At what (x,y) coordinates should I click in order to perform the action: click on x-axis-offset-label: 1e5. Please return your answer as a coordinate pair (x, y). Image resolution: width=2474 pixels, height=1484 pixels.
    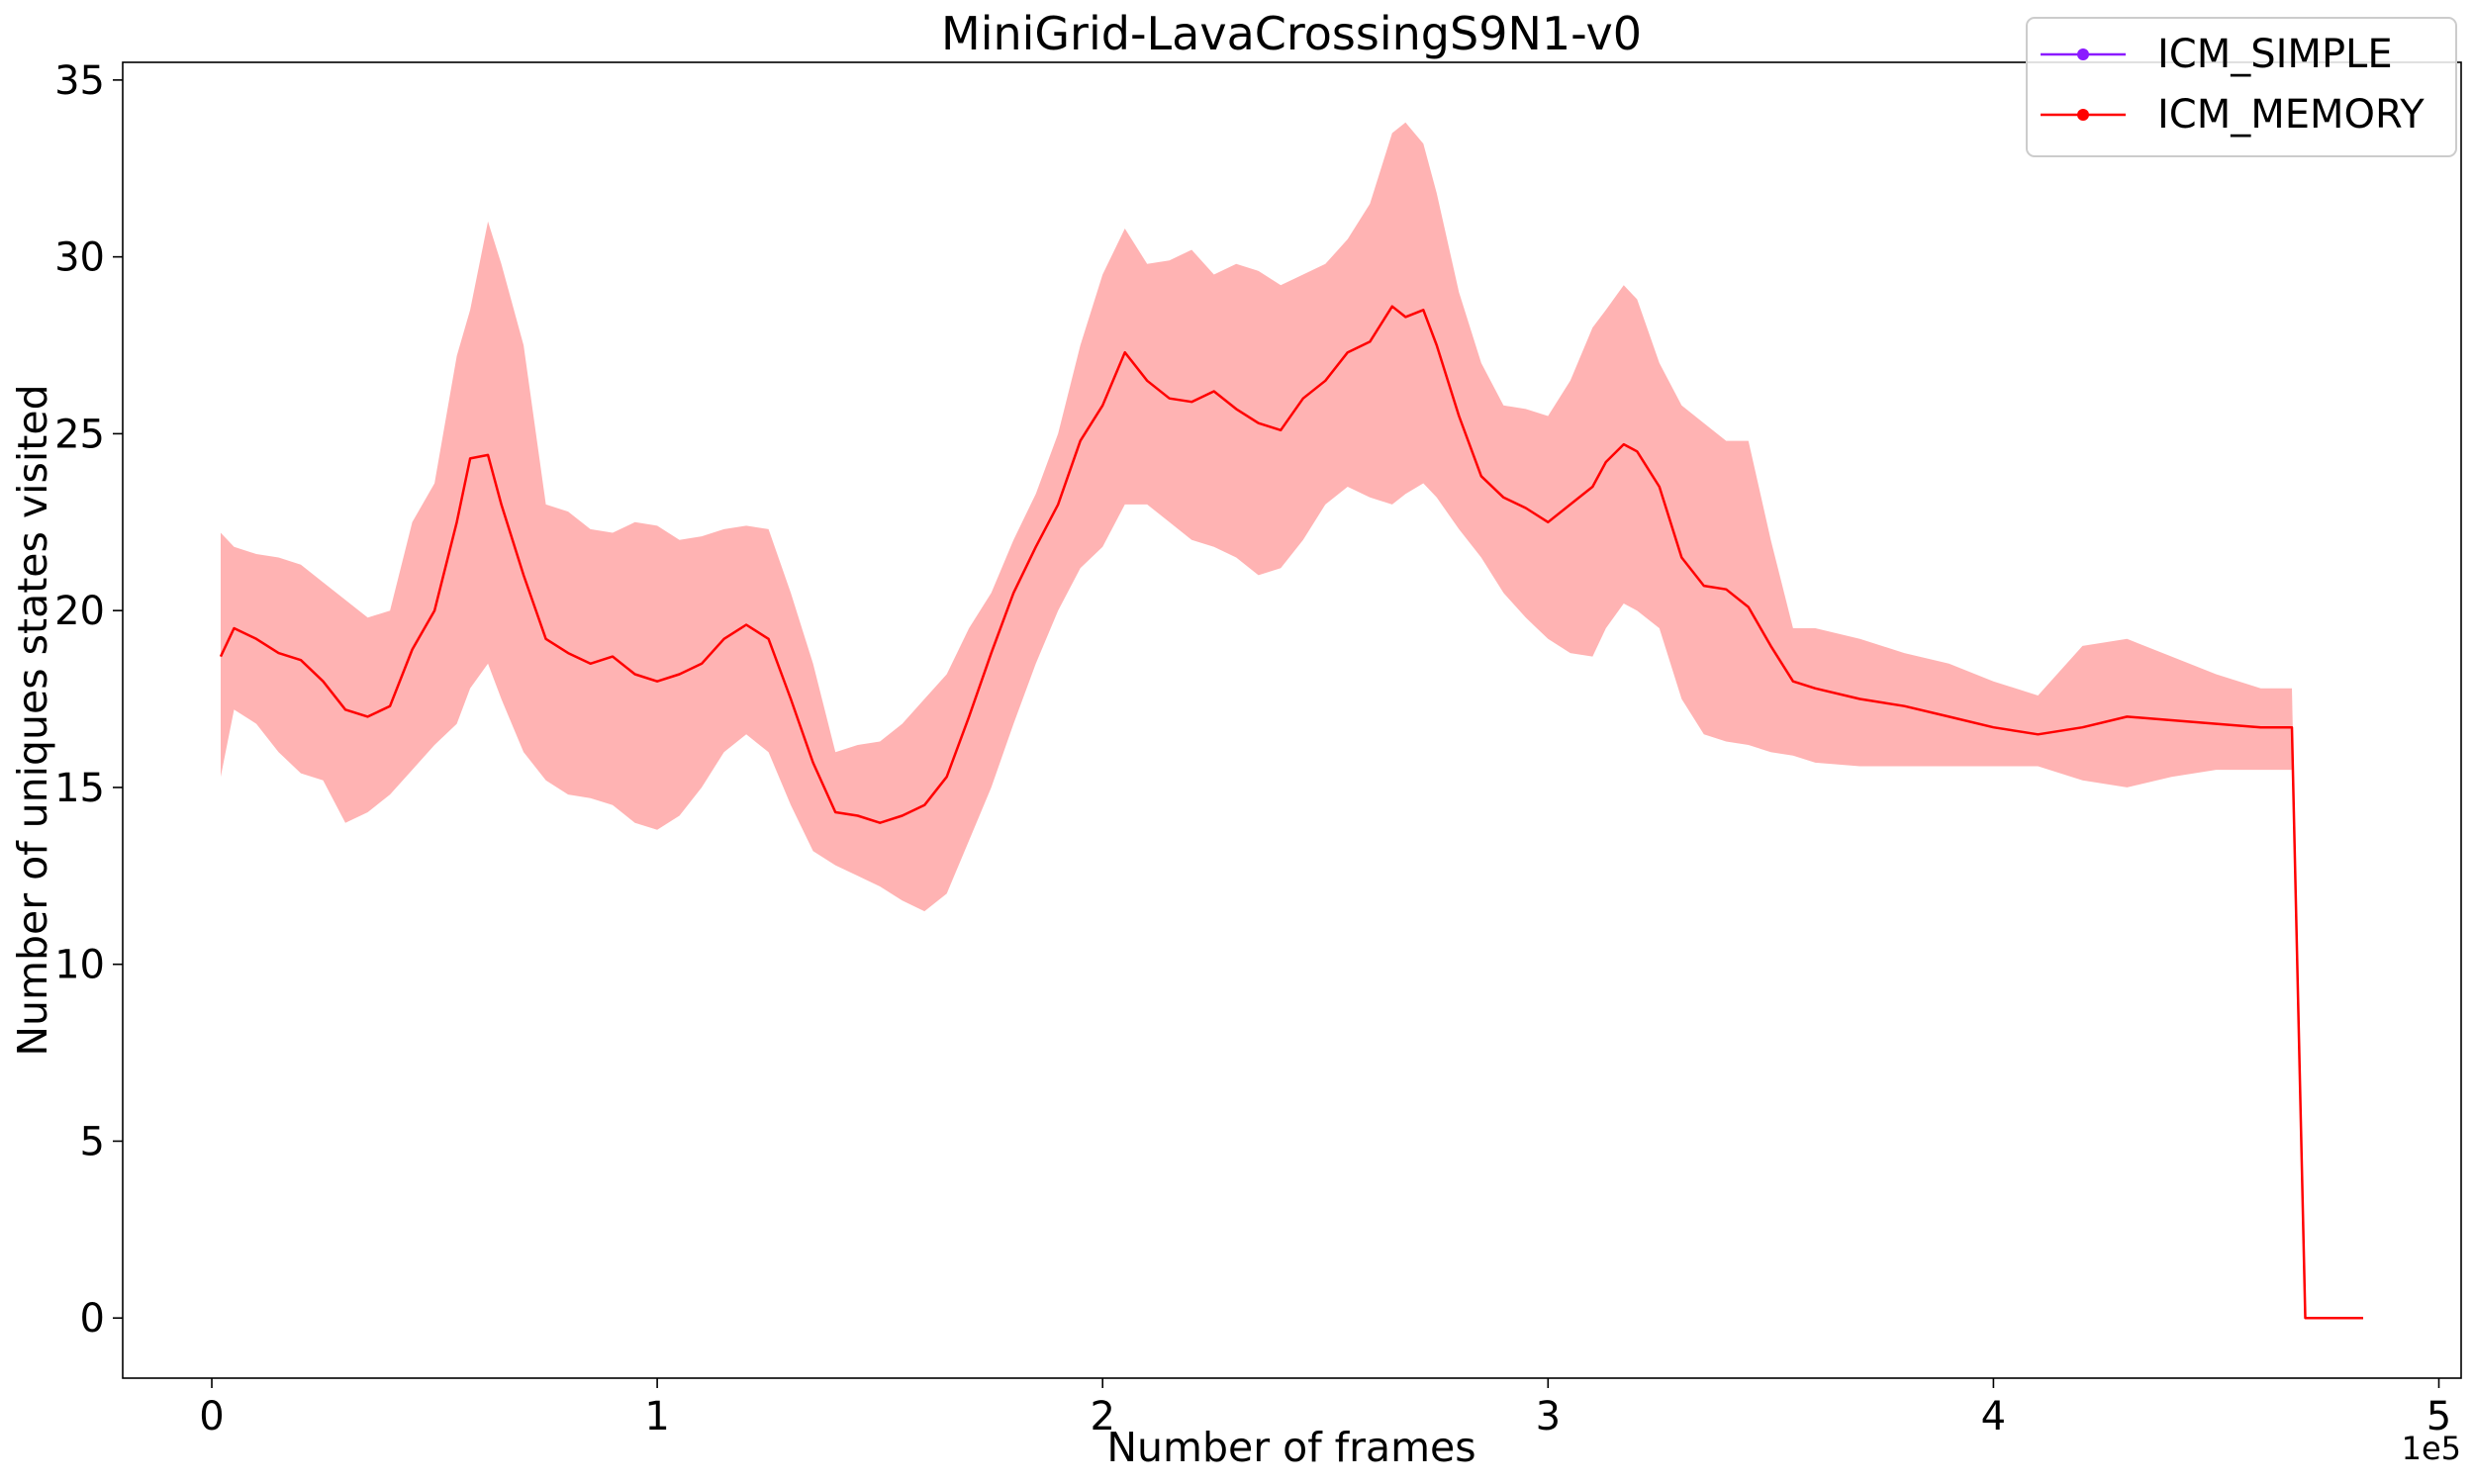
    Looking at the image, I should click on (2432, 1448).